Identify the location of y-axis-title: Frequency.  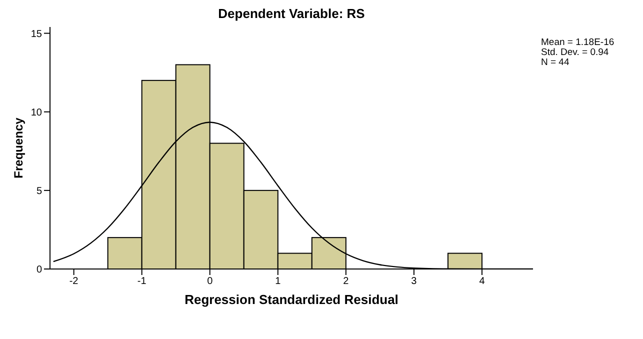
(18, 147).